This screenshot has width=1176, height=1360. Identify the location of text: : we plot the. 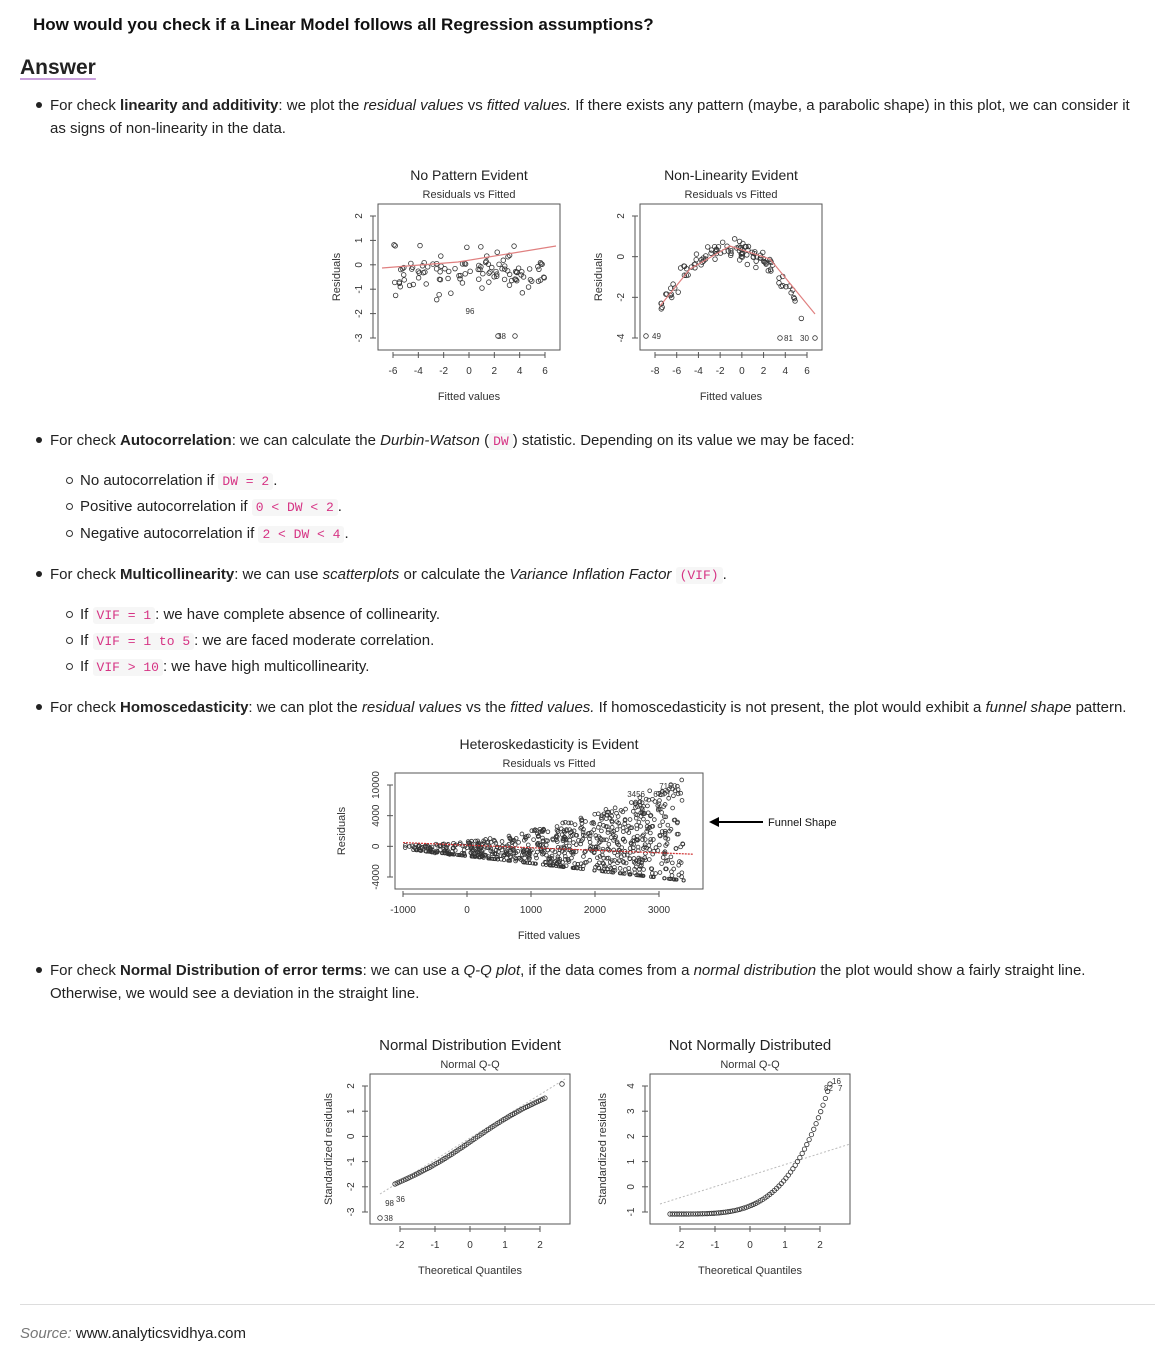
(321, 105).